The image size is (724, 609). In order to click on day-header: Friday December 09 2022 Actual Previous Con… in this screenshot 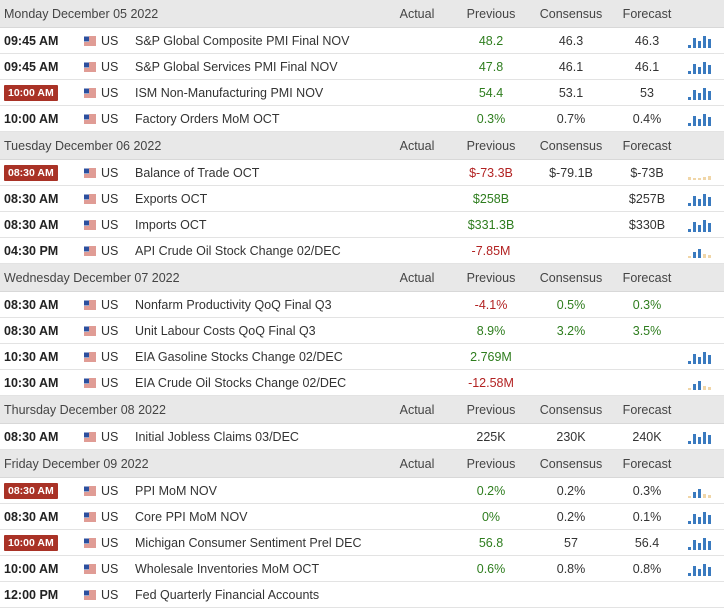, I will do `click(362, 464)`.